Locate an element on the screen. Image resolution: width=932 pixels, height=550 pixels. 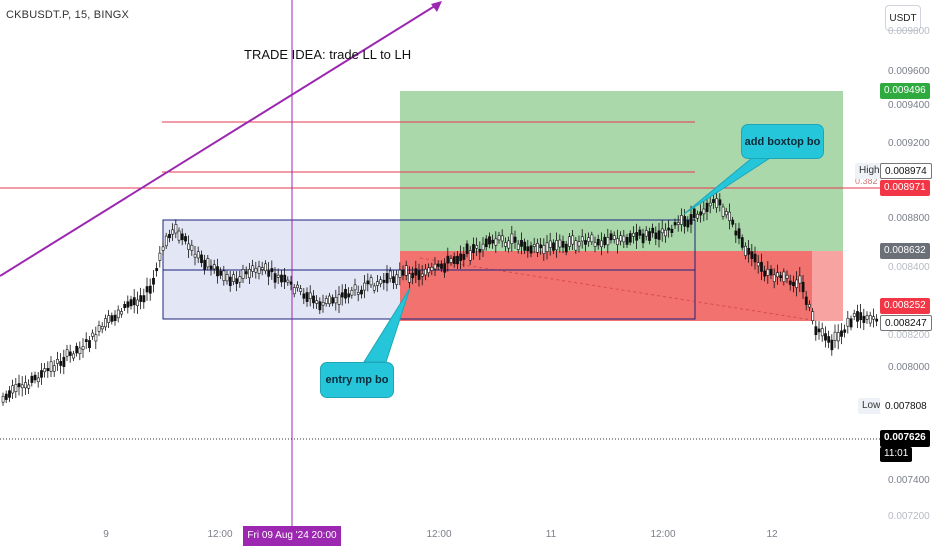
stop-price-badge: 0.008252 is located at coordinates (905, 306).